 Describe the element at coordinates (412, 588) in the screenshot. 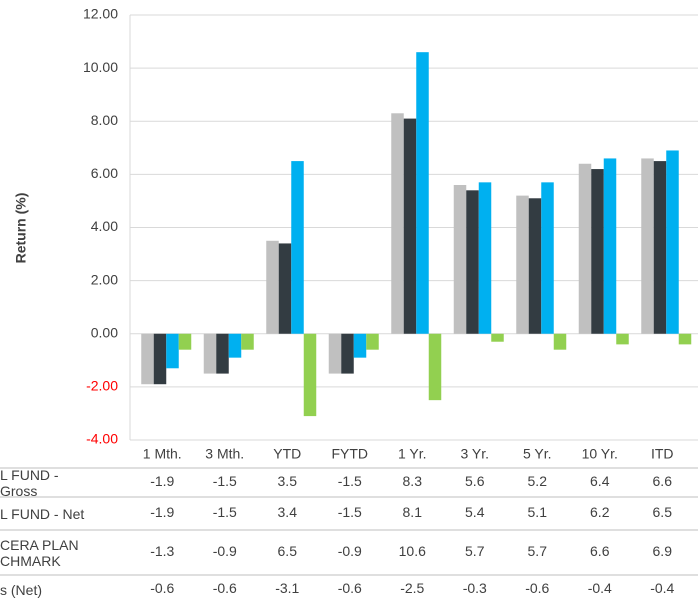

I see `table-value: -2.5` at that location.